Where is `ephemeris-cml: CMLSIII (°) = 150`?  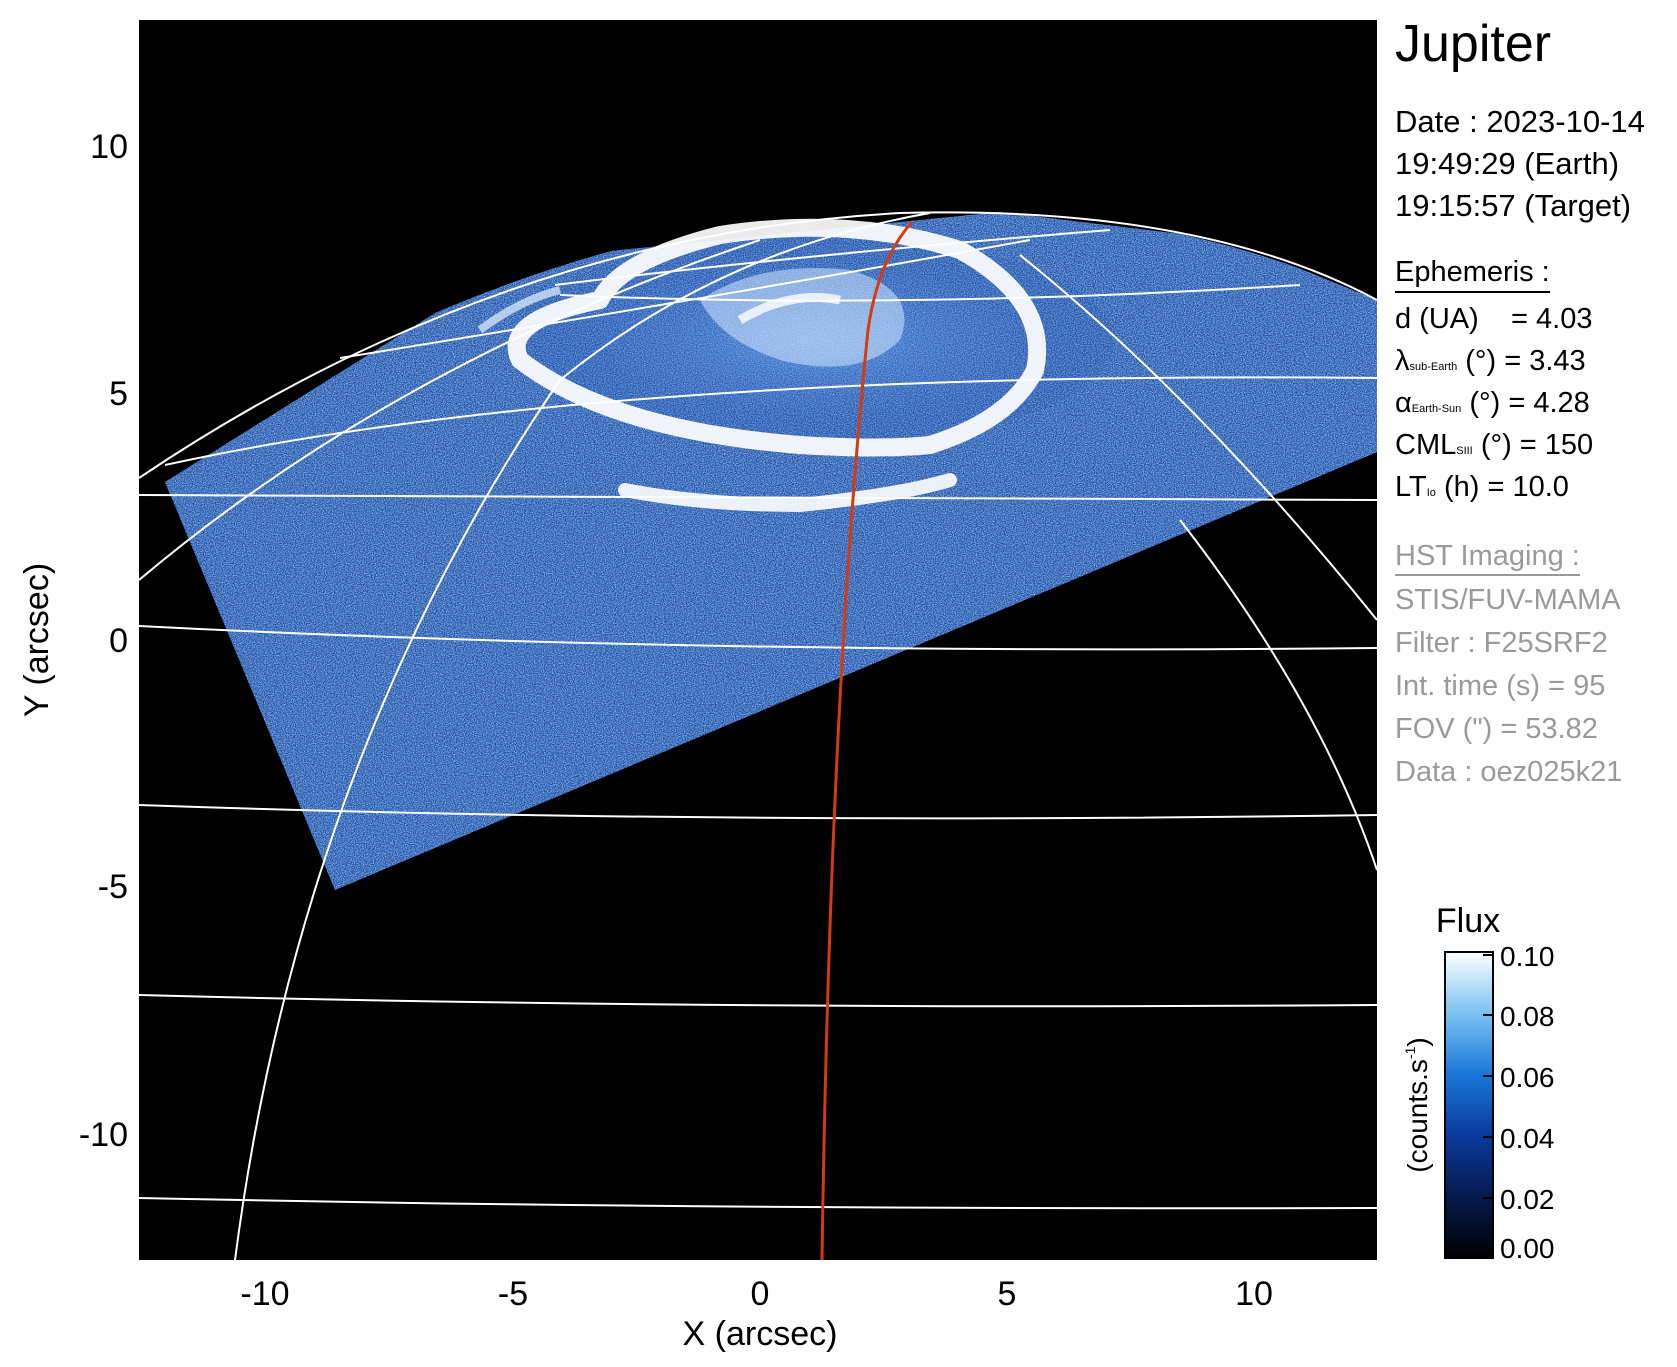
ephemeris-cml: CMLSIII (°) = 150 is located at coordinates (1494, 445).